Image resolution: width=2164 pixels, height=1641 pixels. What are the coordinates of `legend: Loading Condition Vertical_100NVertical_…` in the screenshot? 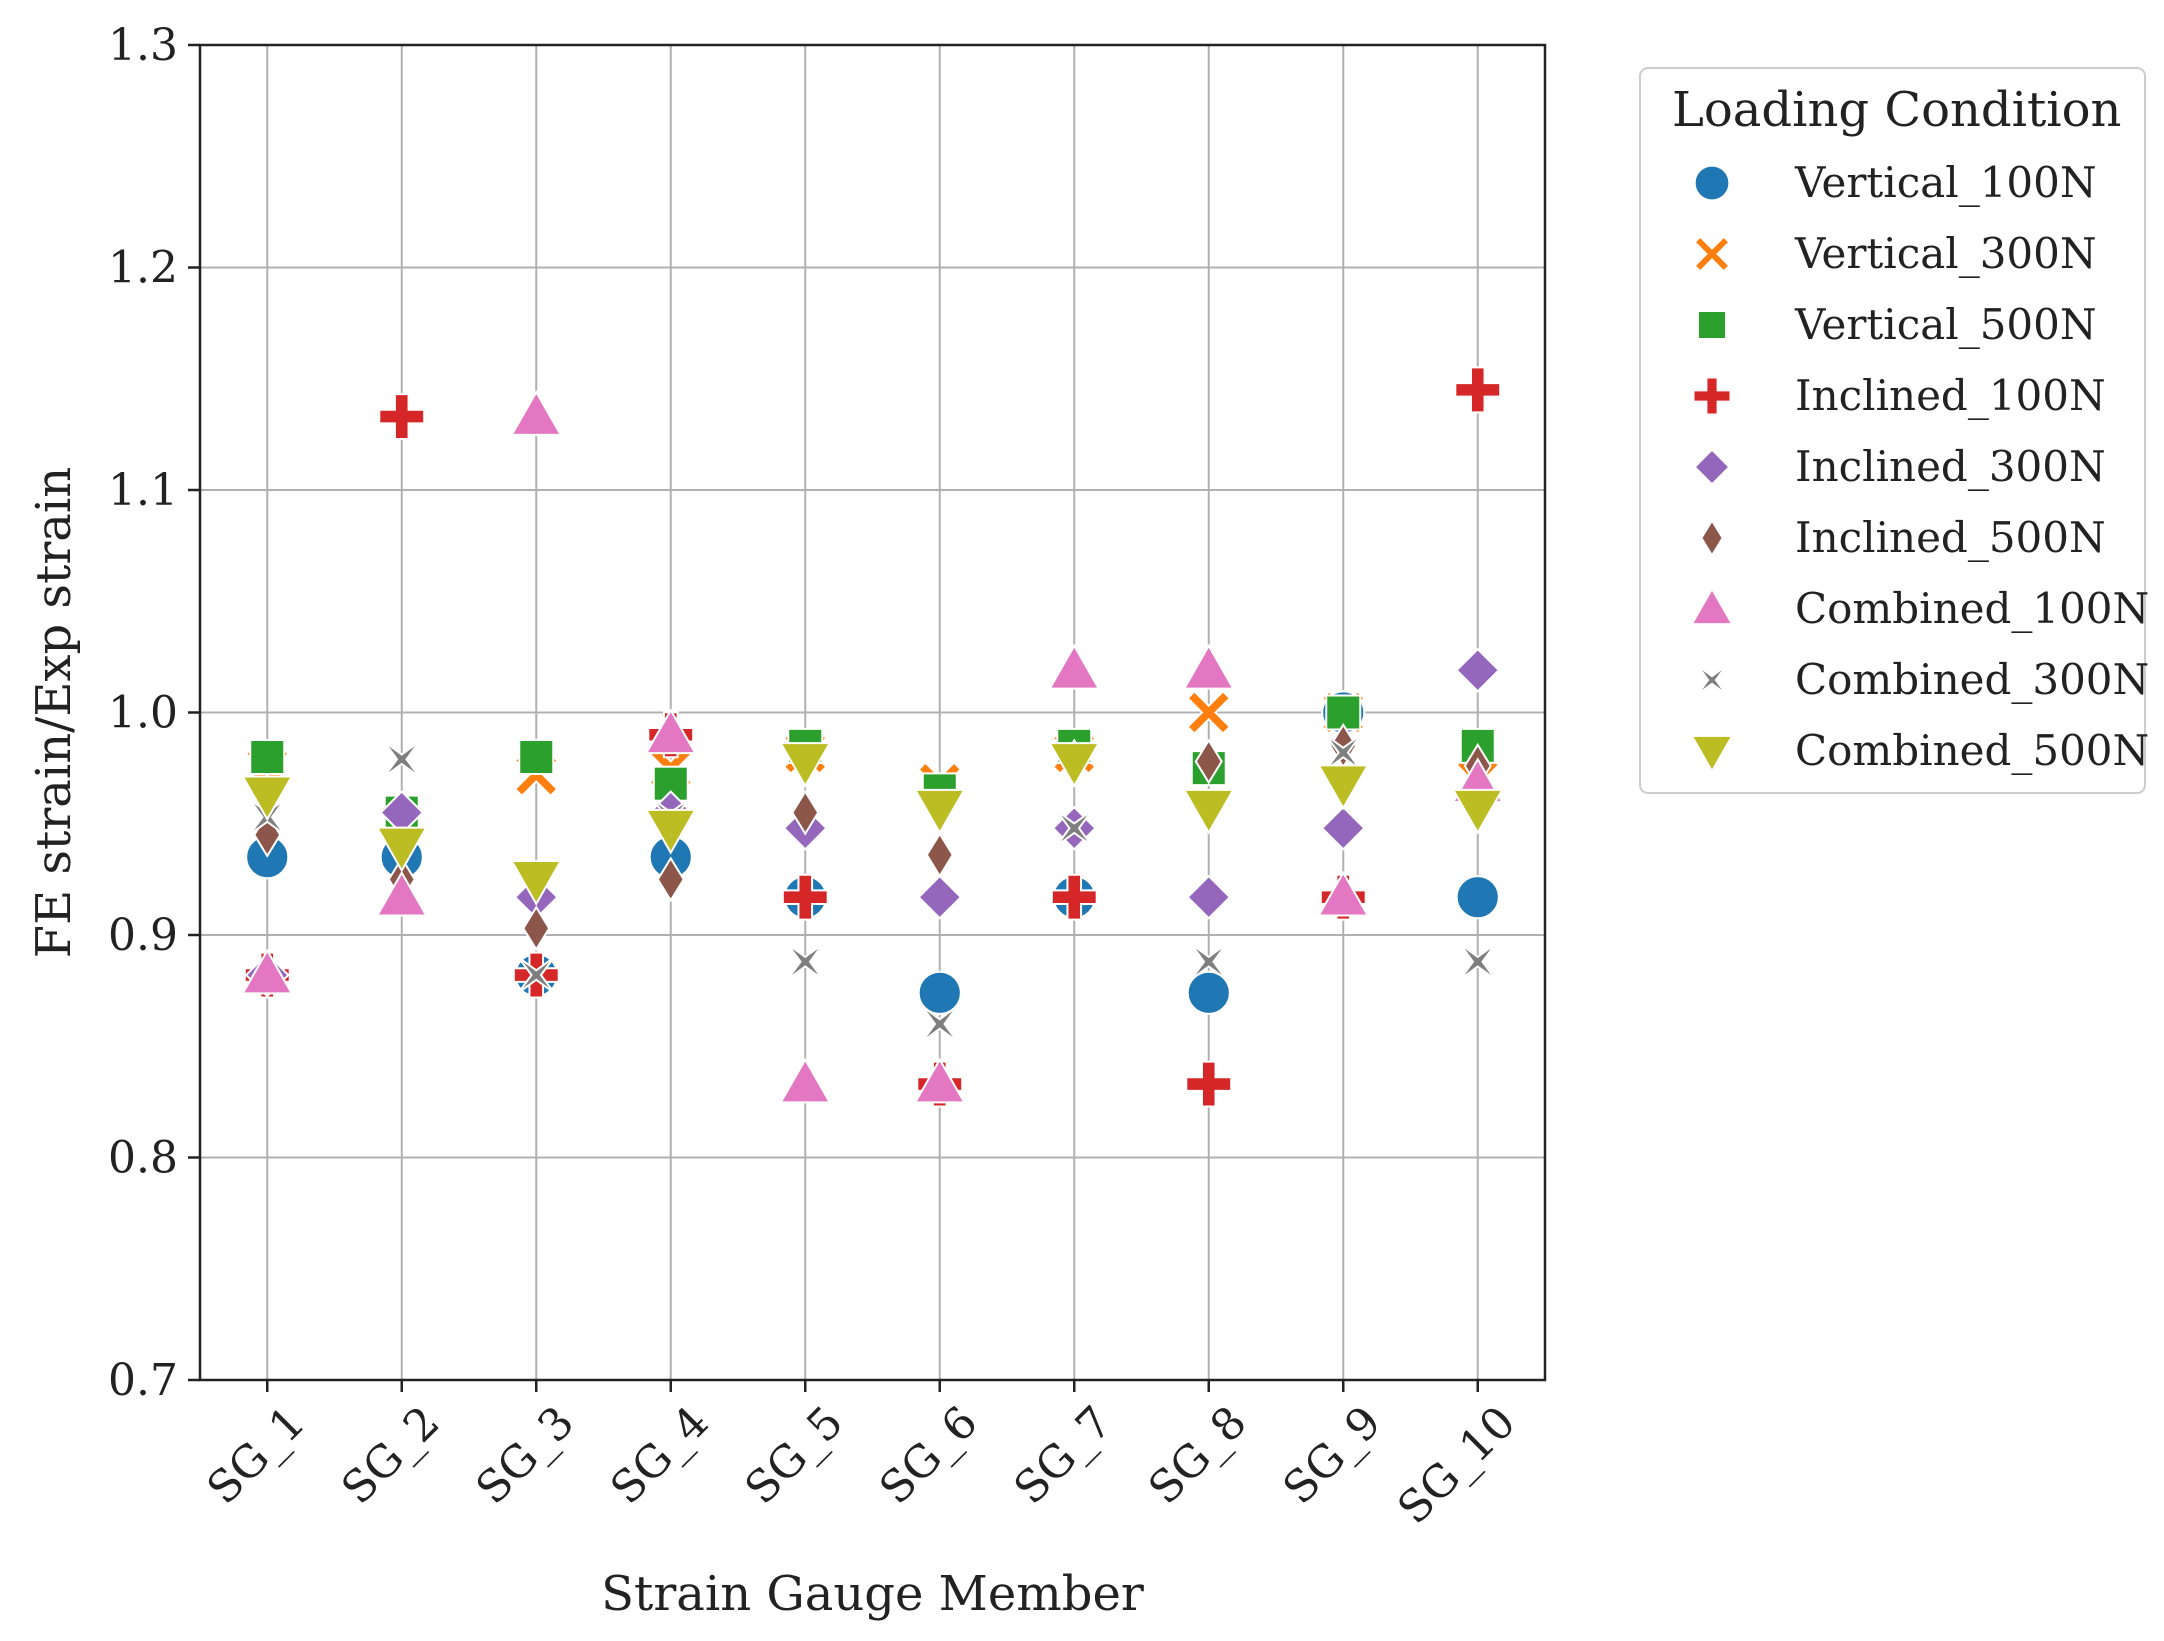 It's located at (1894, 430).